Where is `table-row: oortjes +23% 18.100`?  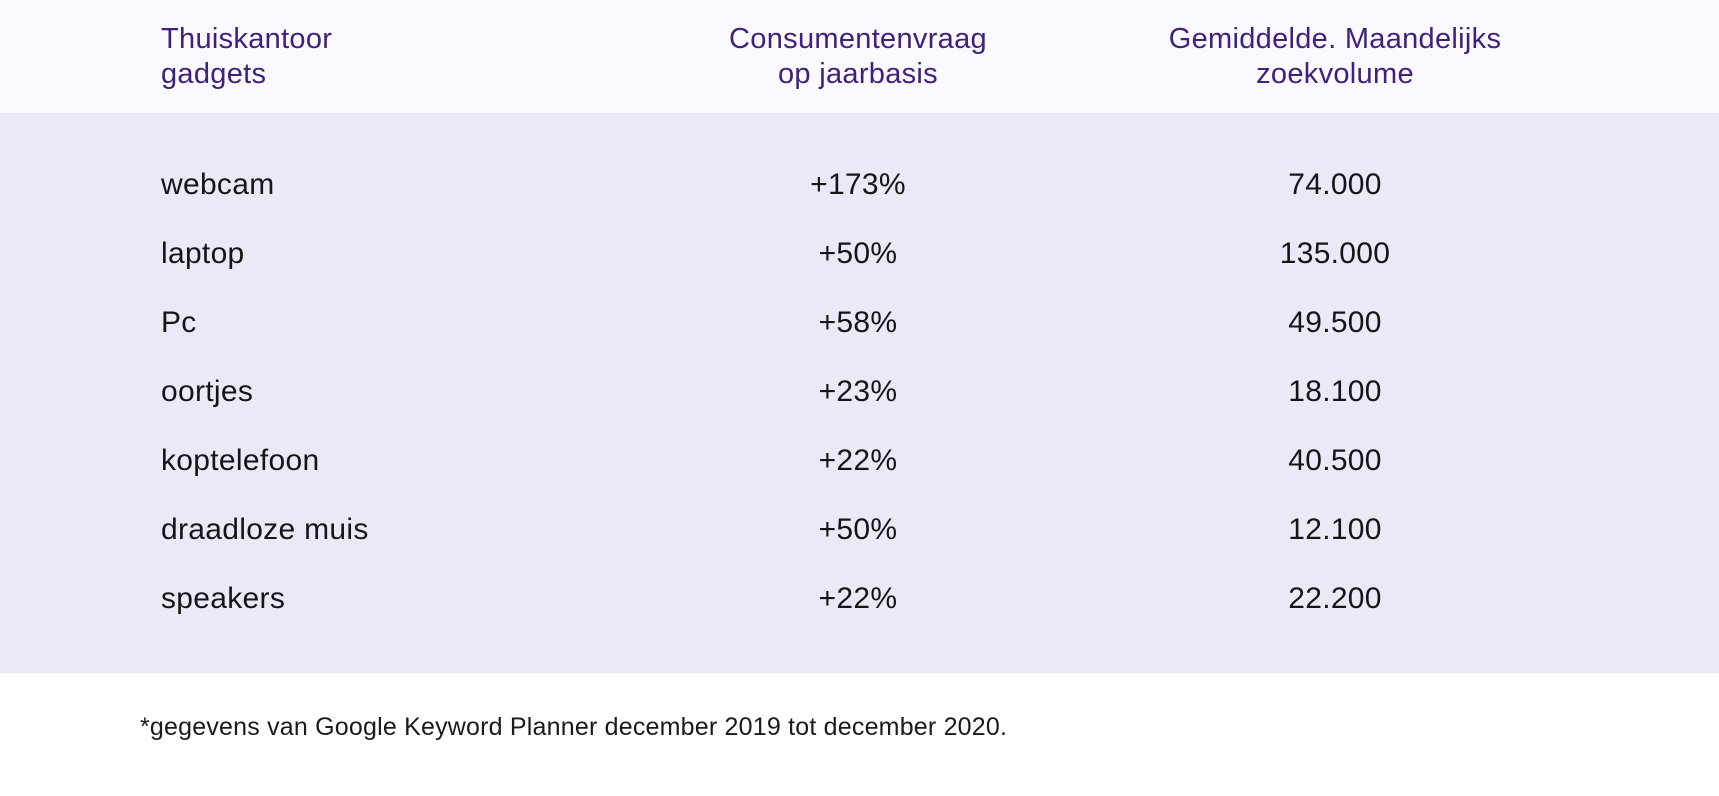 table-row: oortjes +23% 18.100 is located at coordinates (859, 391).